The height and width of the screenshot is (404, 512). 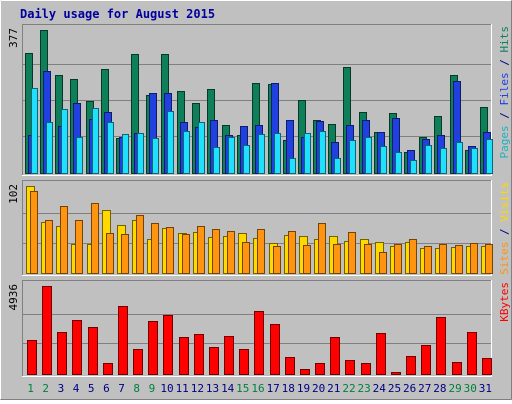 What do you see at coordinates (45, 388) in the screenshot?
I see `day-label: 2` at bounding box center [45, 388].